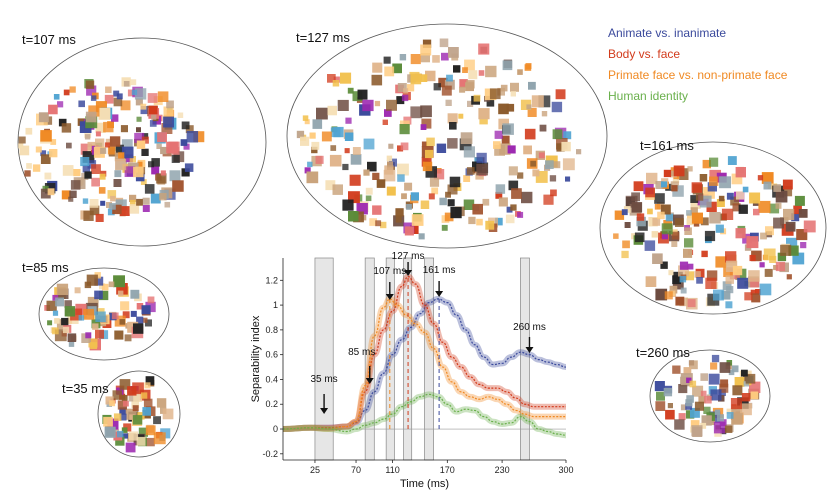 This screenshot has height=493, width=830. Describe the element at coordinates (271, 330) in the screenshot. I see `y-tick-label: 0.8` at that location.